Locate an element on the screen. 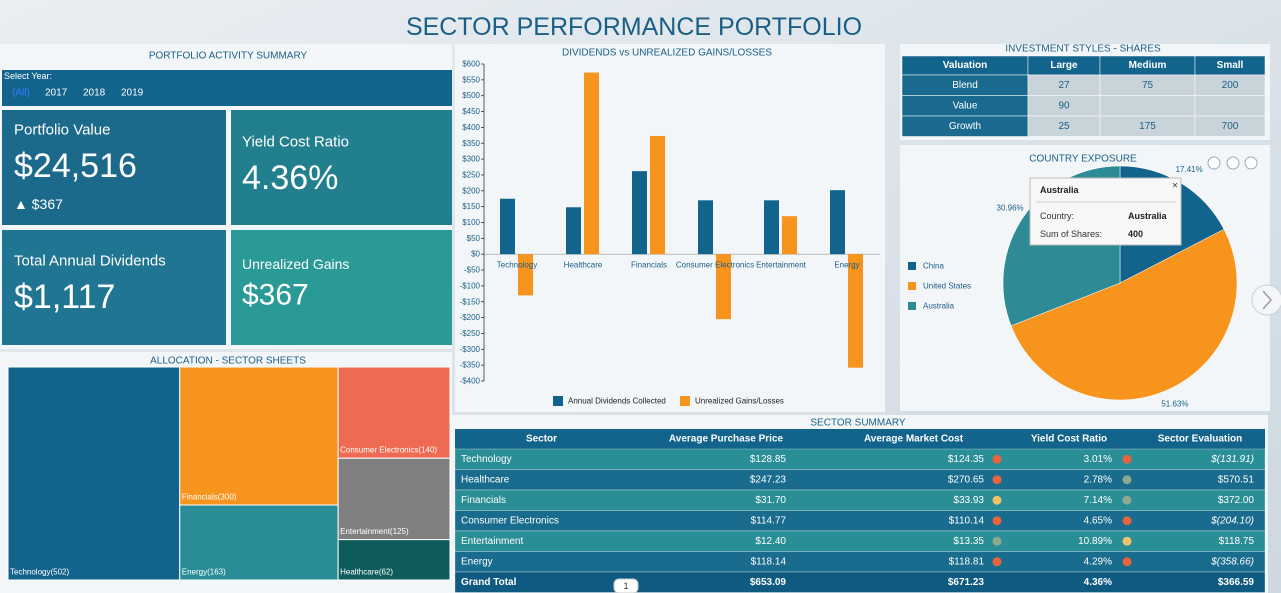  cell-text: 700 is located at coordinates (1230, 126).